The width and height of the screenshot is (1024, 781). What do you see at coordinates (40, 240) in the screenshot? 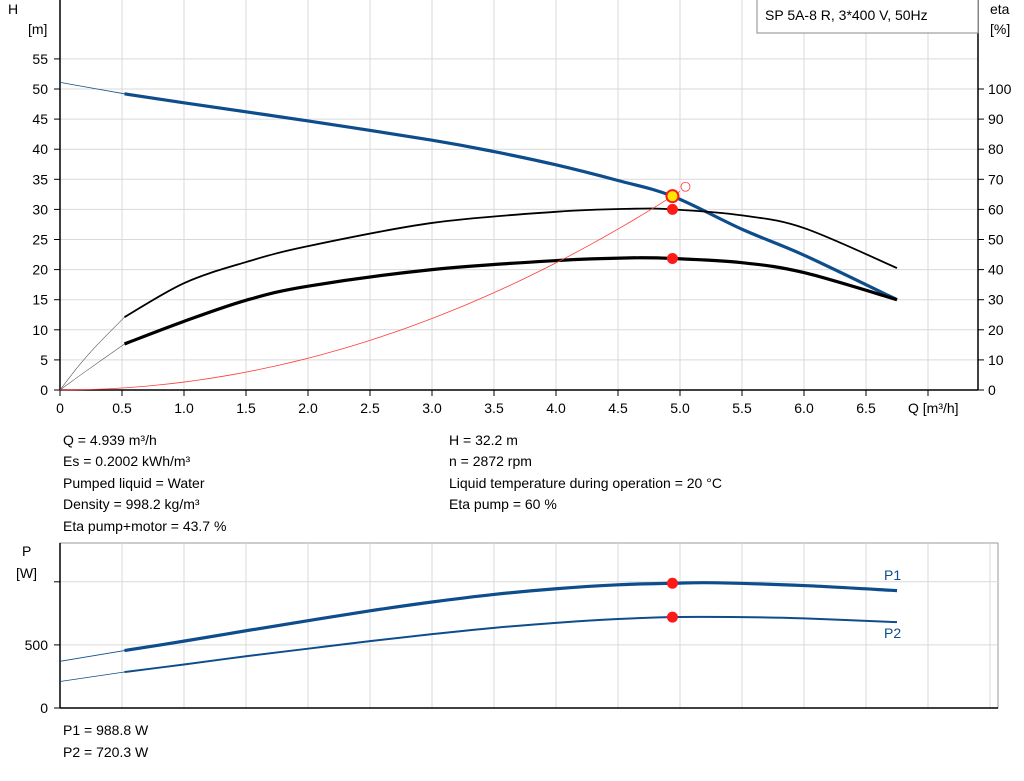
I see `y-tick-label: 25` at bounding box center [40, 240].